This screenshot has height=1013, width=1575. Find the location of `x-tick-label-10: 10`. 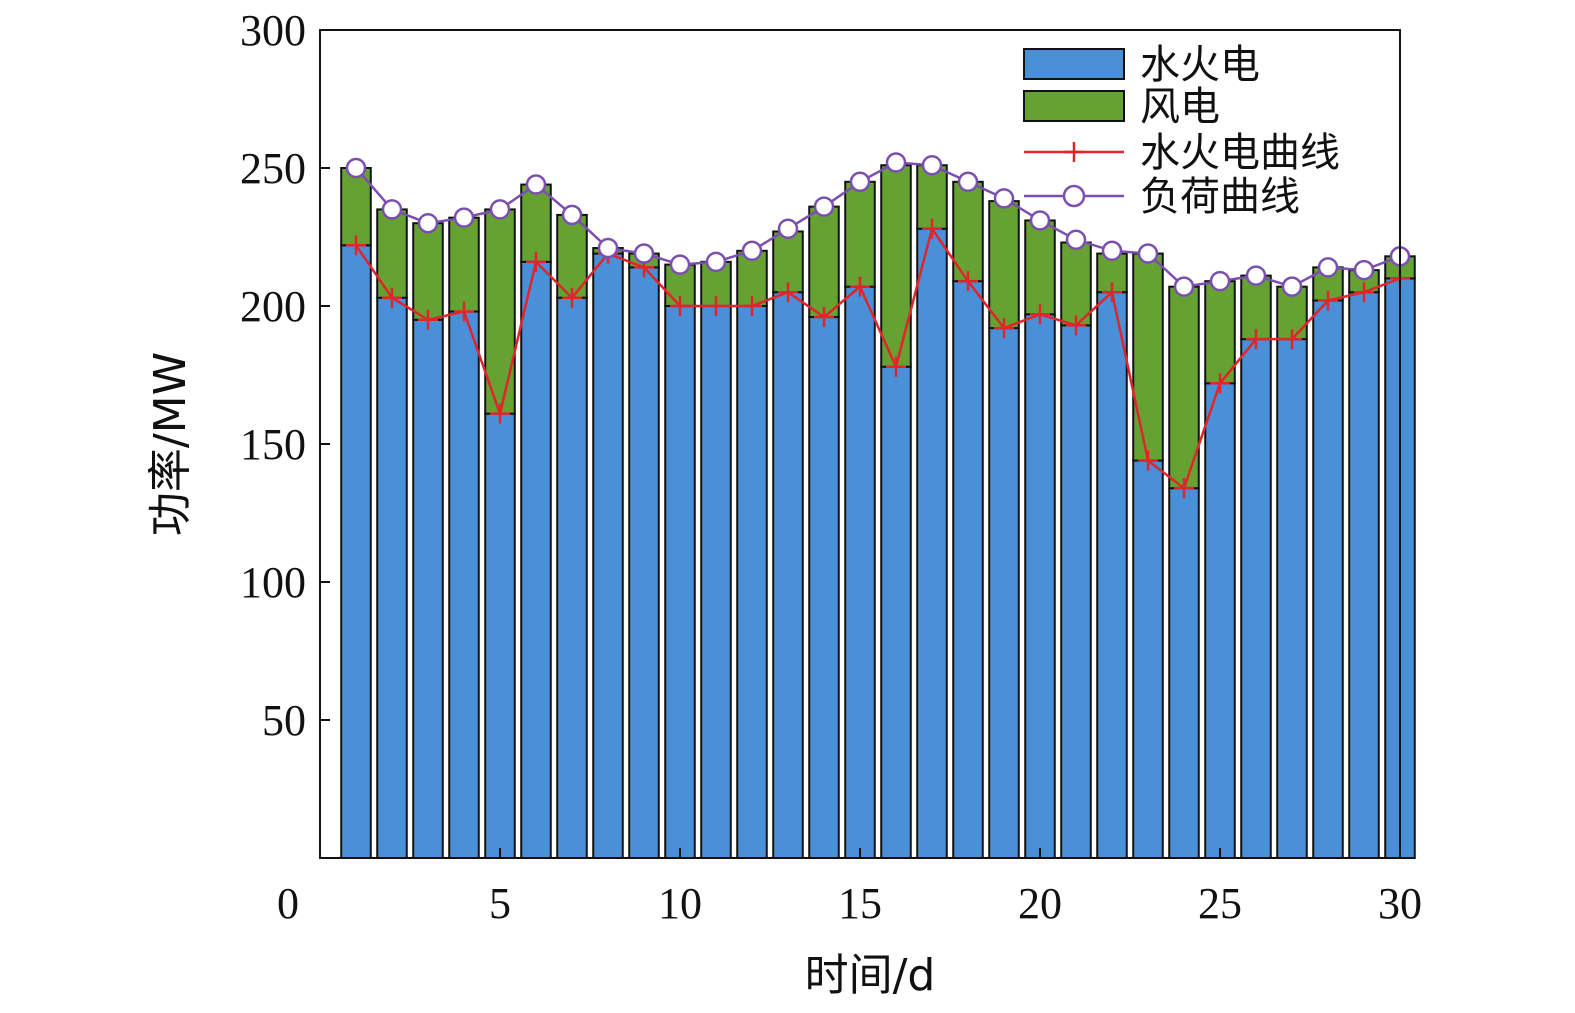

x-tick-label-10: 10 is located at coordinates (680, 903).